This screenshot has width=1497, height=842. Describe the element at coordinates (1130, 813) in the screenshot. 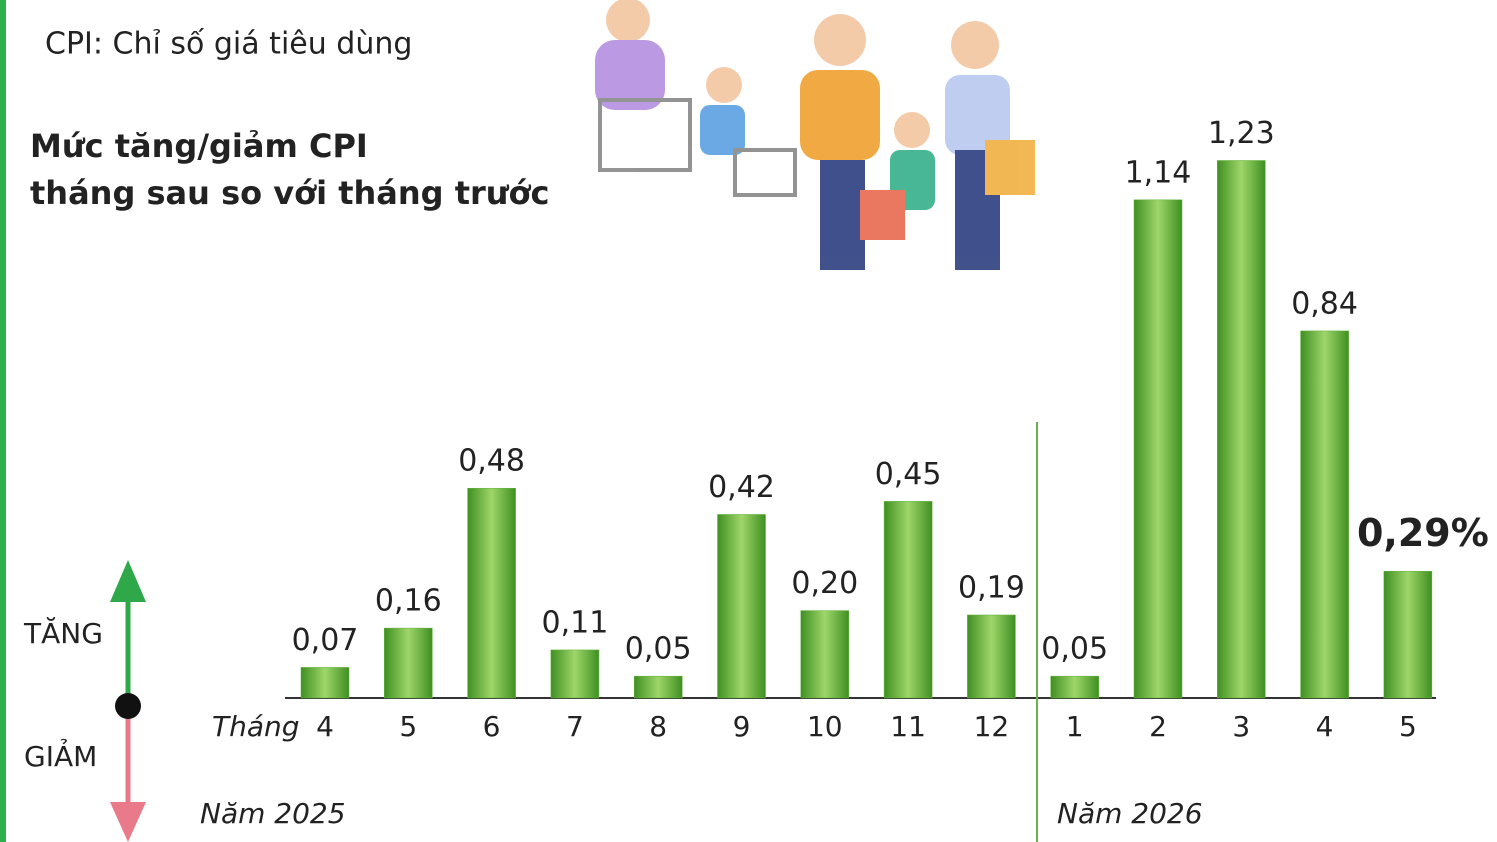

I see `group-label: Năm 2026` at that location.